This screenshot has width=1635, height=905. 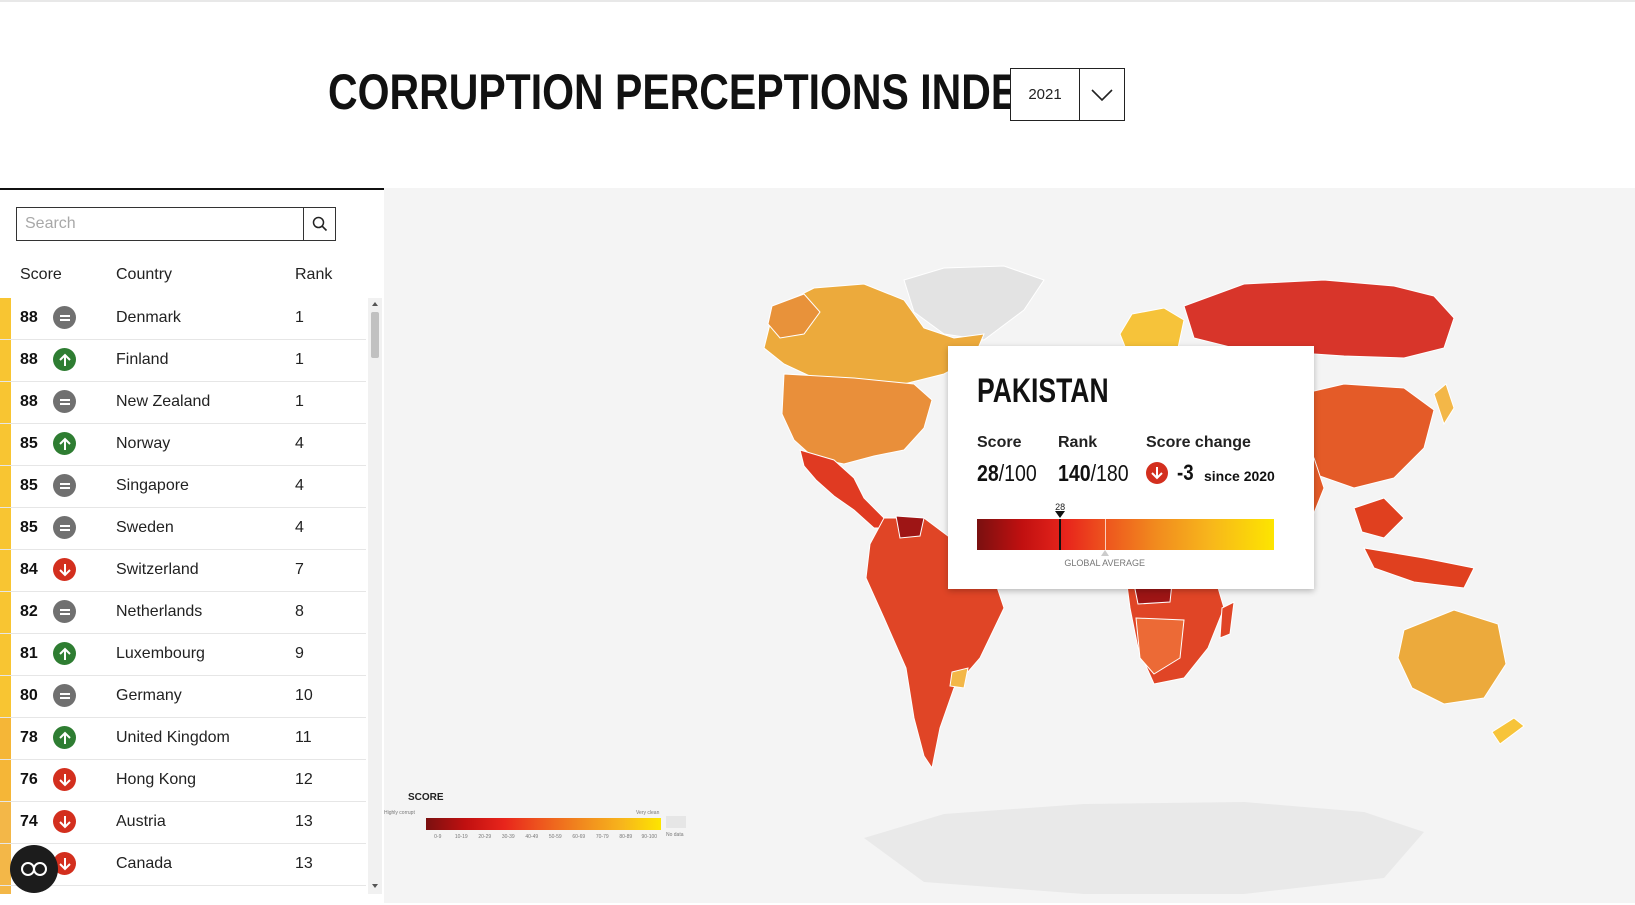 What do you see at coordinates (149, 695) in the screenshot?
I see `row-country: Germany` at bounding box center [149, 695].